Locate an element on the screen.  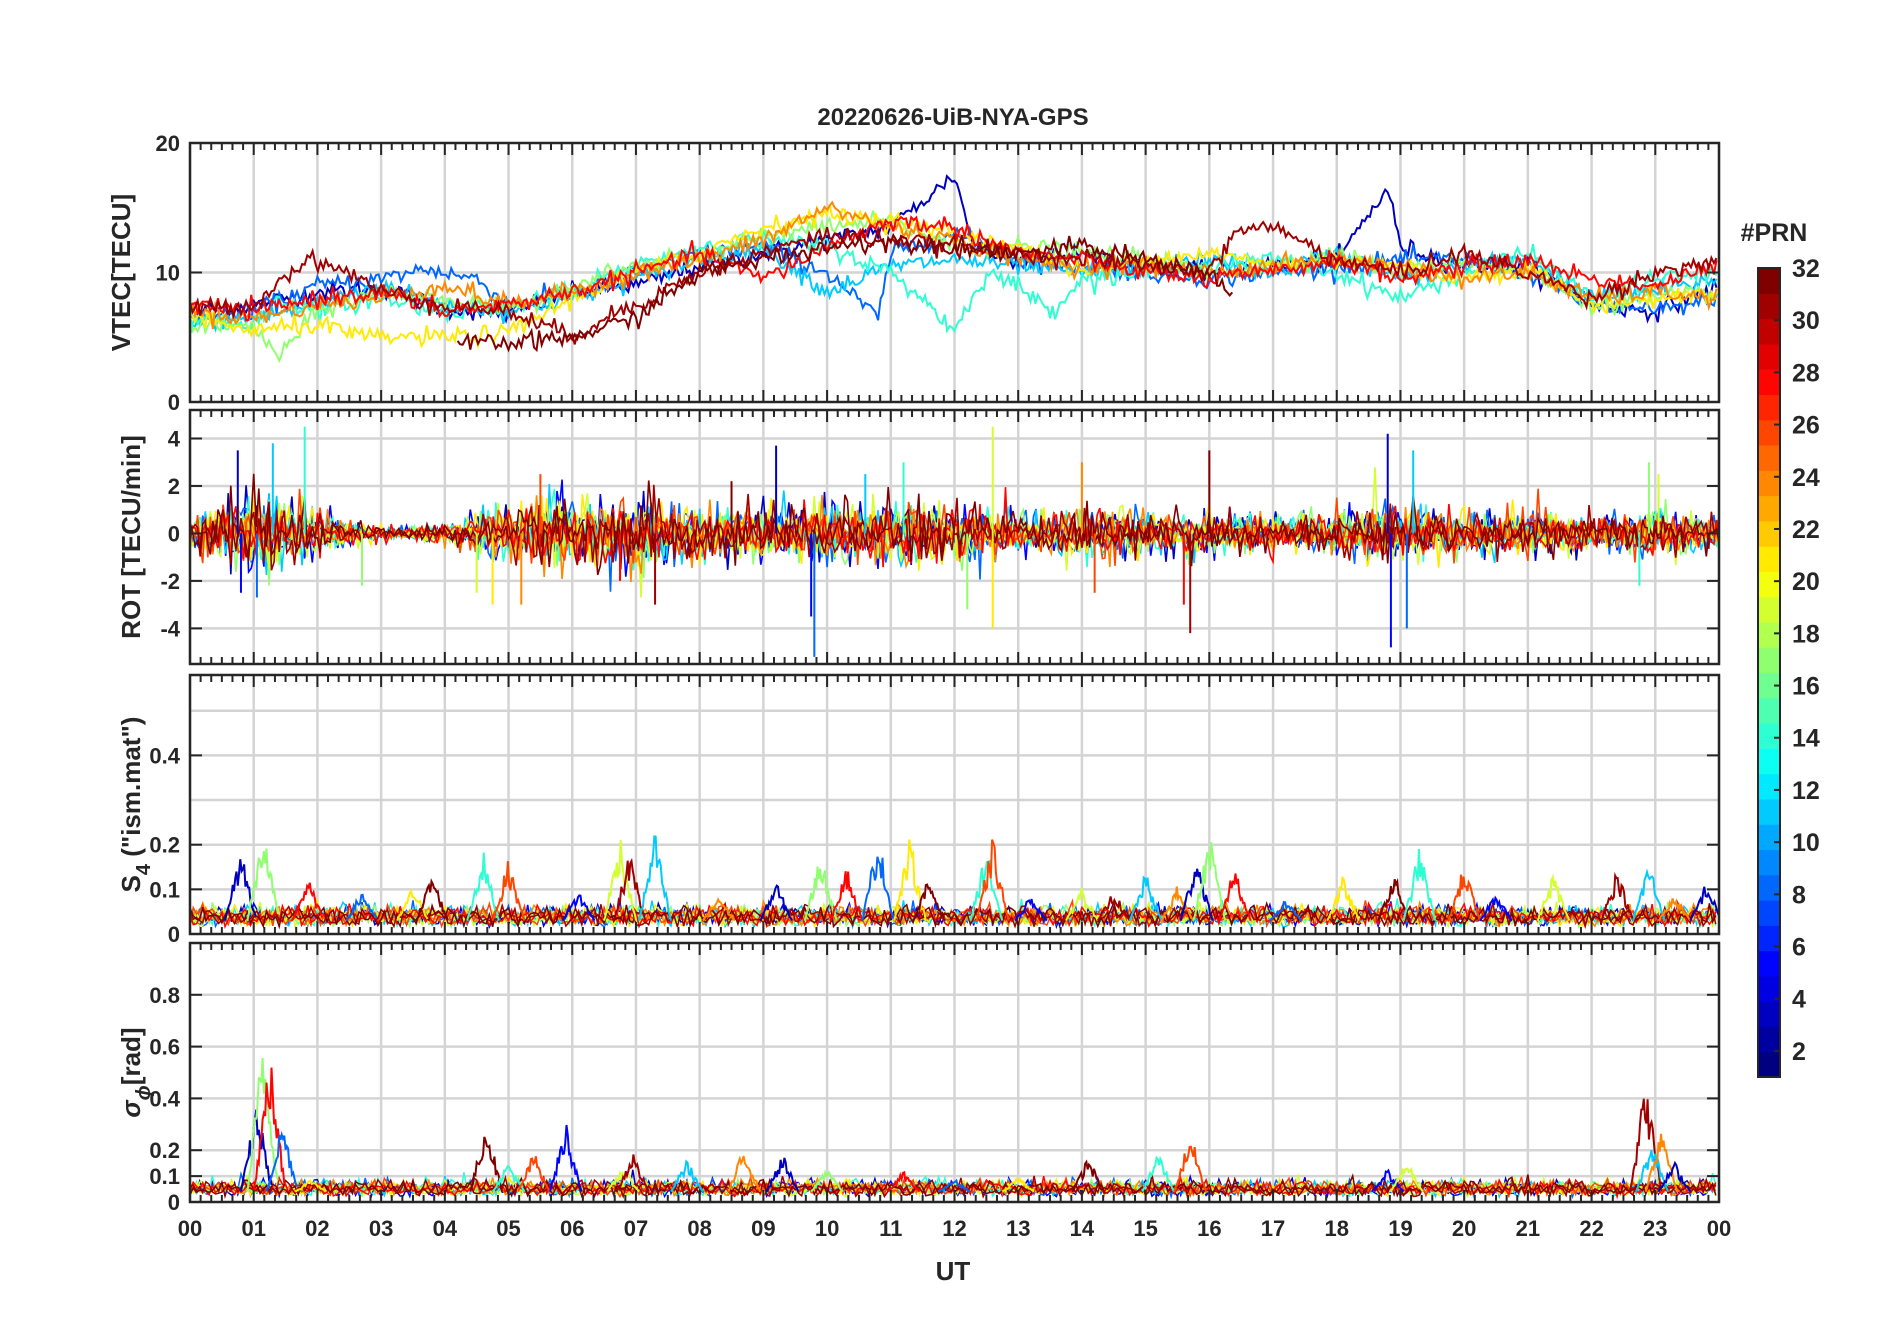
x-tick-label: 07 is located at coordinates (636, 1228).